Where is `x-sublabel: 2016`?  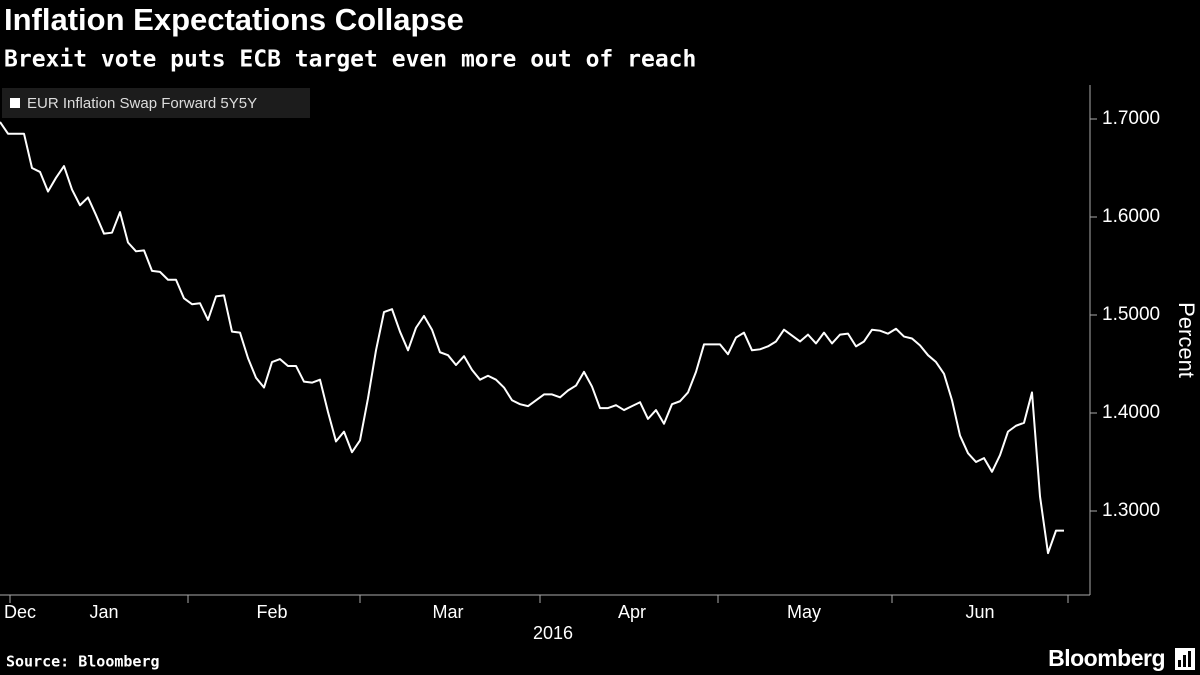 x-sublabel: 2016 is located at coordinates (553, 633).